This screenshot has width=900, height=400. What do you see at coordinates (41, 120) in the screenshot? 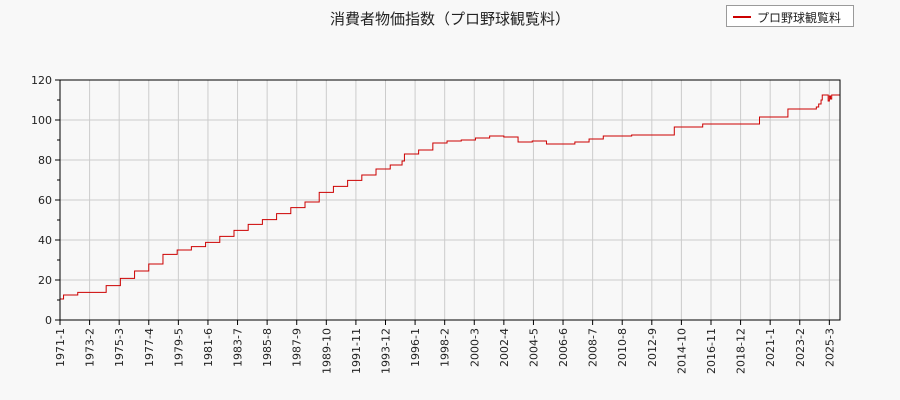
I see `y-tick-label: 100` at bounding box center [41, 120].